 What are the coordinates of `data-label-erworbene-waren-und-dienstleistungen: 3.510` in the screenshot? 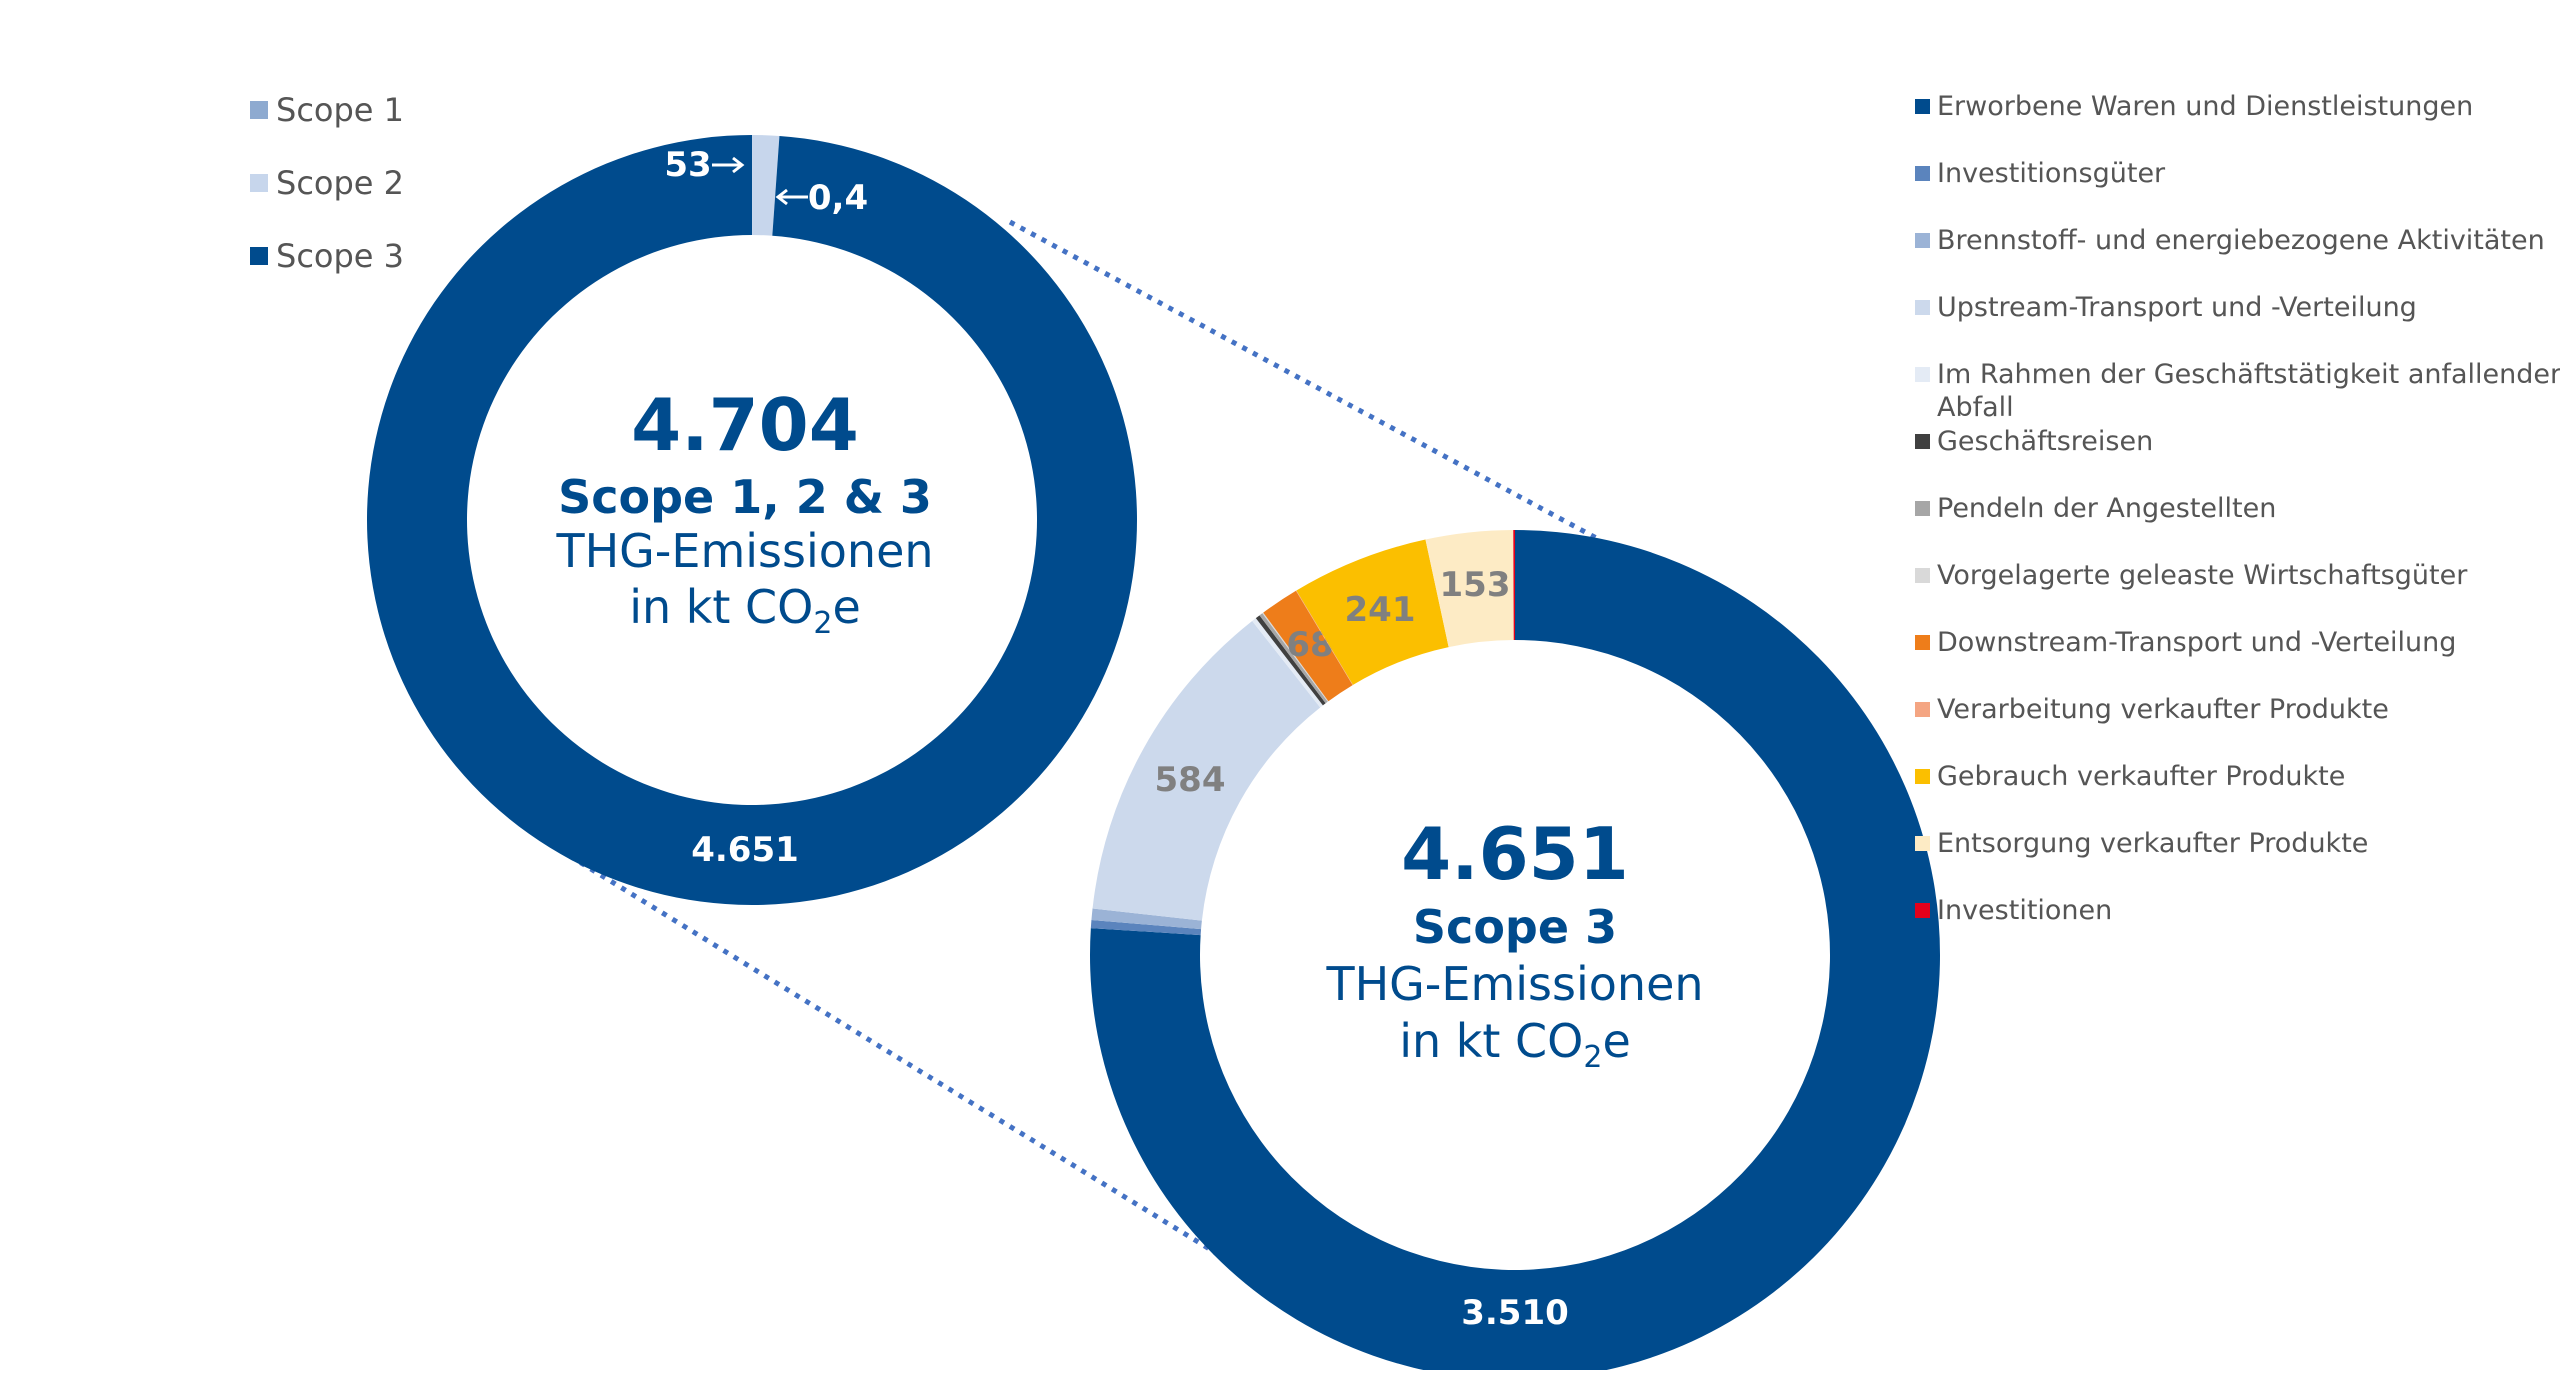 It's located at (1515, 1313).